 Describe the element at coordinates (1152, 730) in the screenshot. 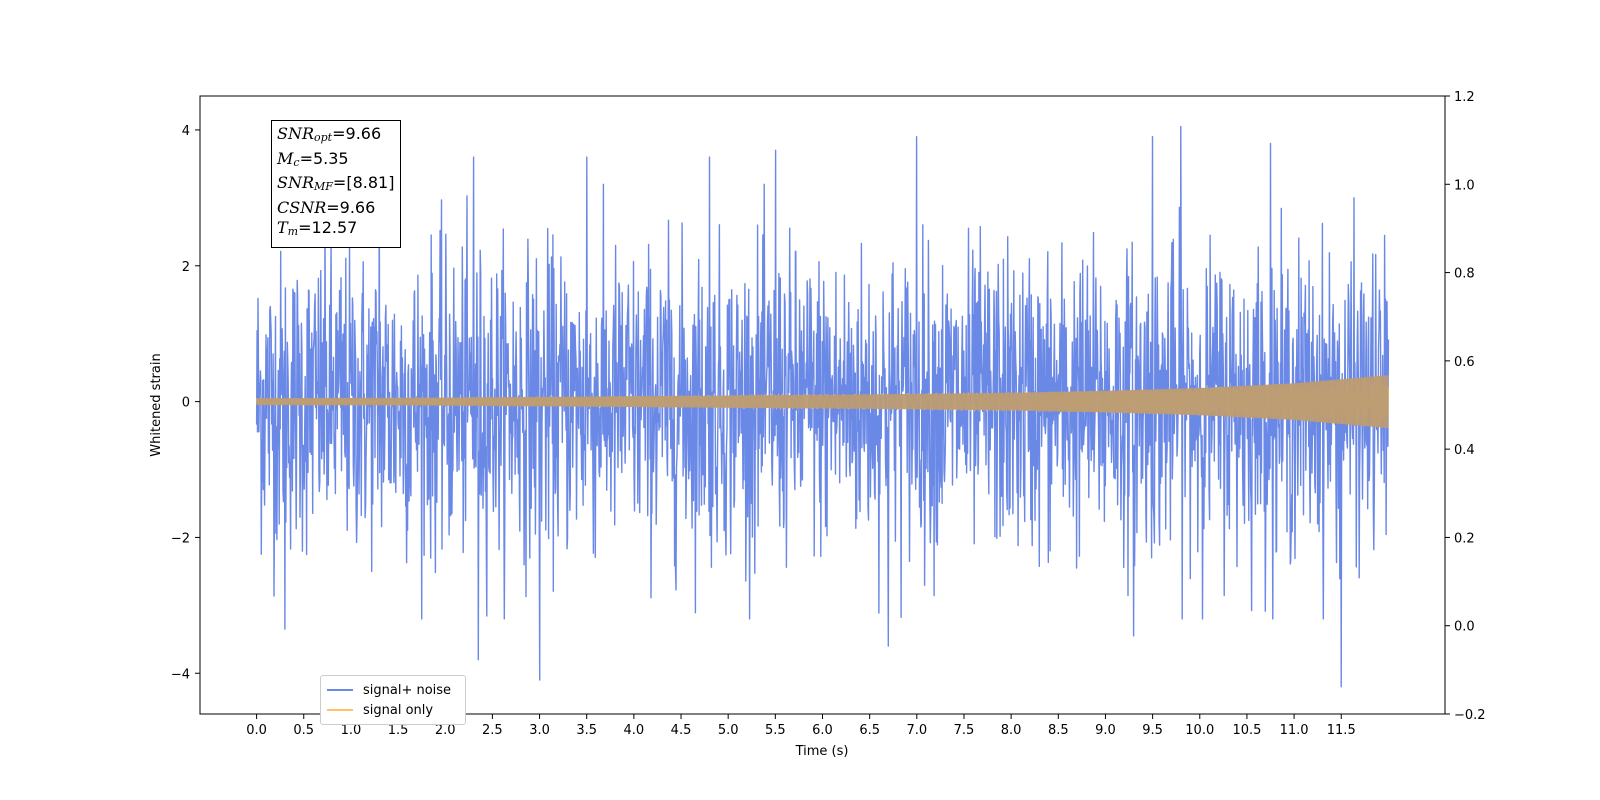

I see `x-tick-label: 9.5` at that location.